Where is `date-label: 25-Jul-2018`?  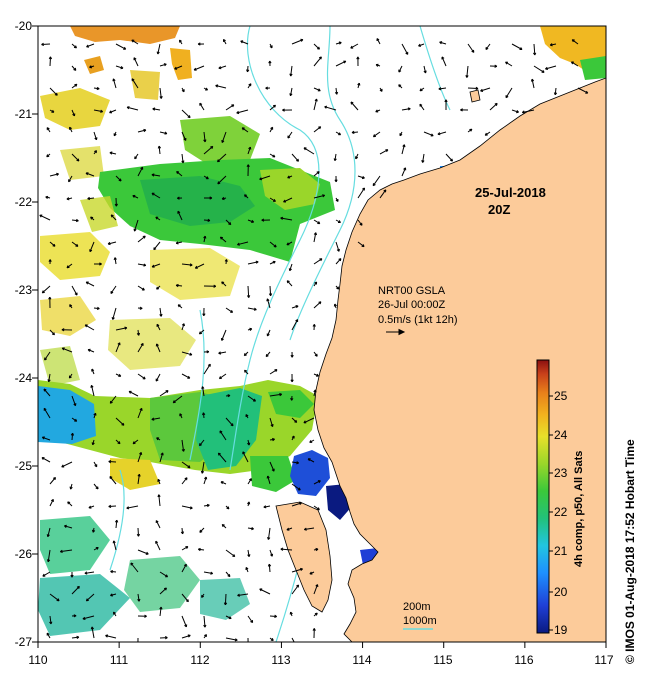 date-label: 25-Jul-2018 is located at coordinates (510, 192).